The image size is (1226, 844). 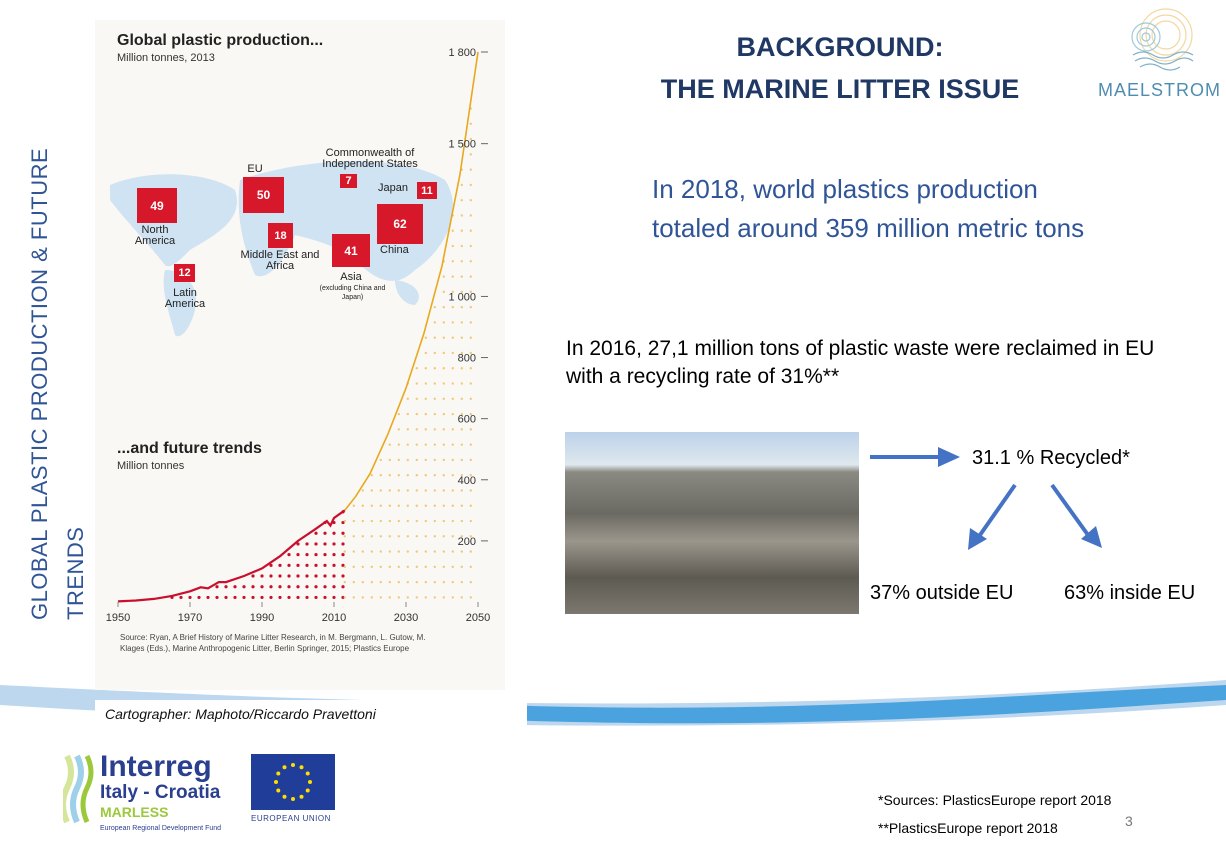 I want to click on arrow-down-left-icon, so click(x=997, y=510).